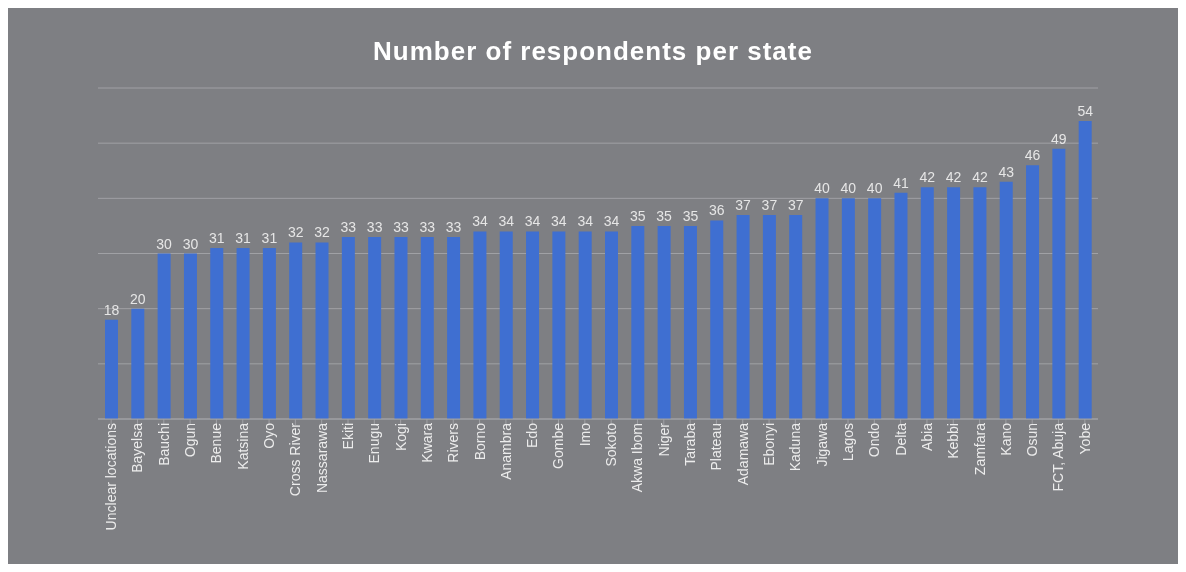 The image size is (1186, 572). Describe the element at coordinates (953, 441) in the screenshot. I see `x-tick-label: Kebbi` at that location.